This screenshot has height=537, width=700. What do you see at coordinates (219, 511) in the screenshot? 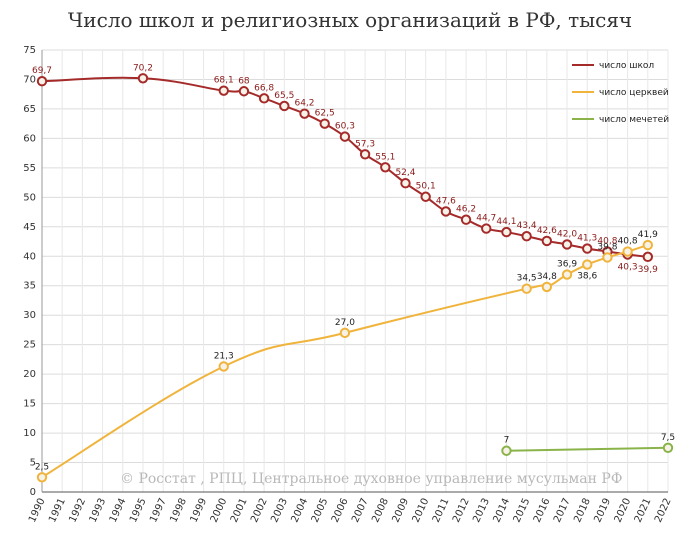
I see `x-tick-label-2000: 2000` at bounding box center [219, 511].